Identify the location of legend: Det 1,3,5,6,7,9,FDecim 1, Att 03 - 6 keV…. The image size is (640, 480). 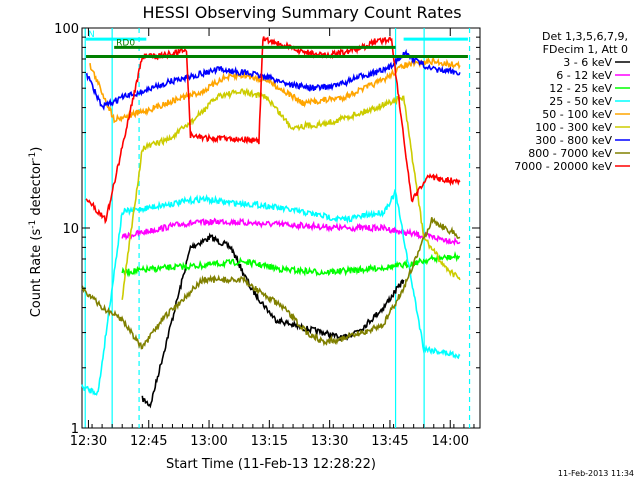
(572, 101).